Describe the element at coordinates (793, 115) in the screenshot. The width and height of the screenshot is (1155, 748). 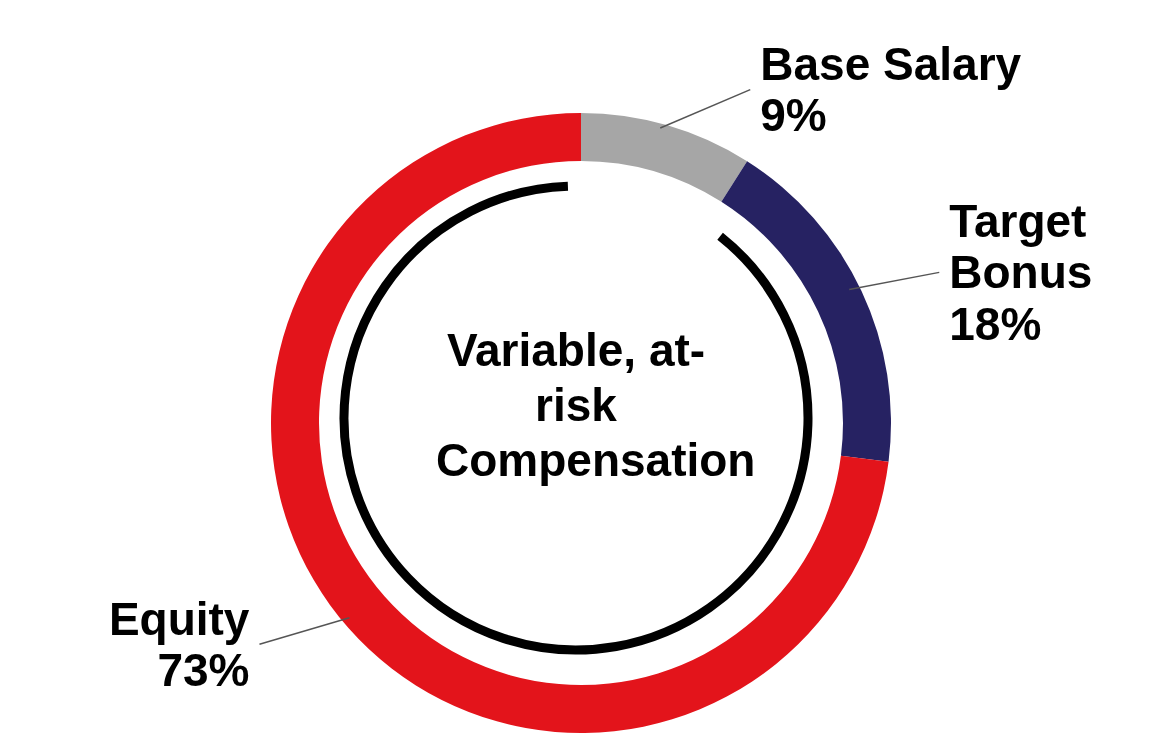
I see `data-label: 9%` at that location.